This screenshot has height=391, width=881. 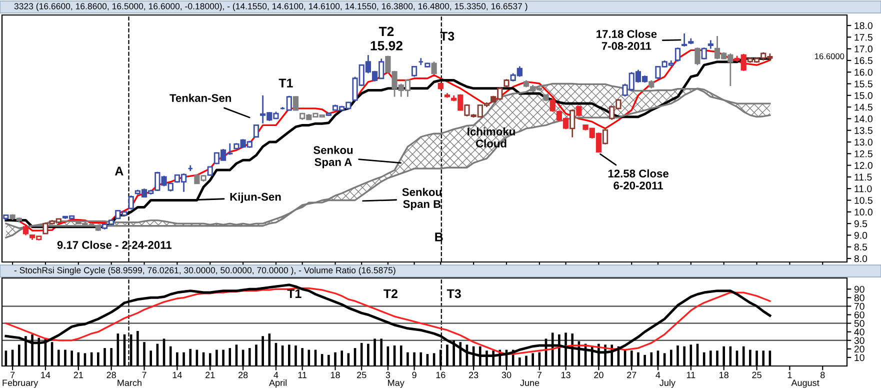 I want to click on x-tick-label: 16, so click(x=441, y=375).